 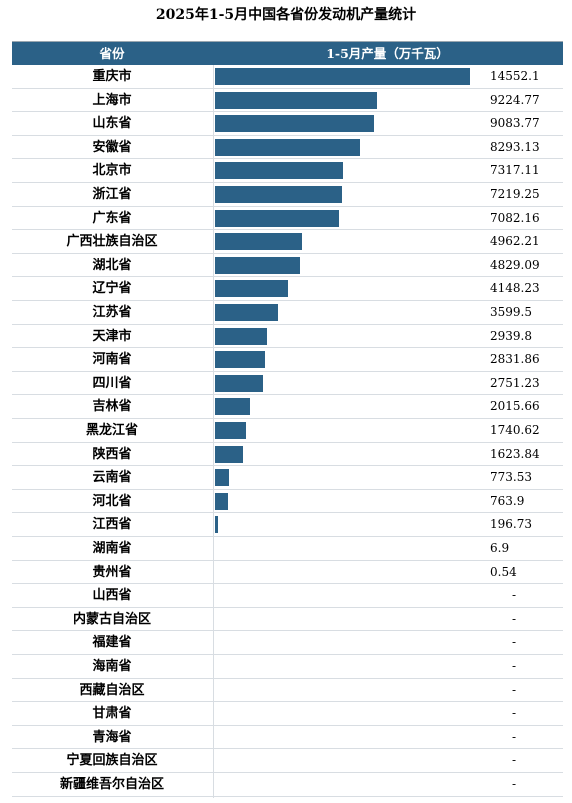 What do you see at coordinates (112, 548) in the screenshot?
I see `province-label: 湖南省` at bounding box center [112, 548].